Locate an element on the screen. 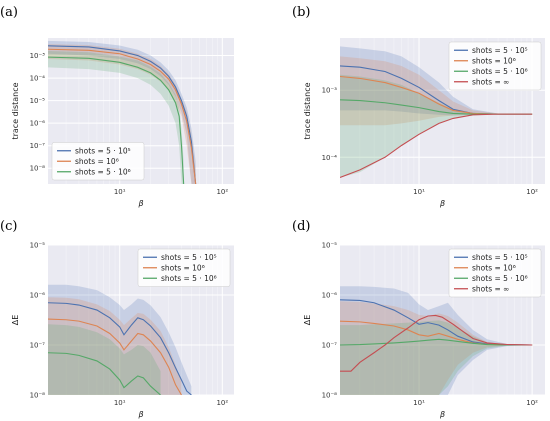  panel-label: (d) is located at coordinates (301, 226).